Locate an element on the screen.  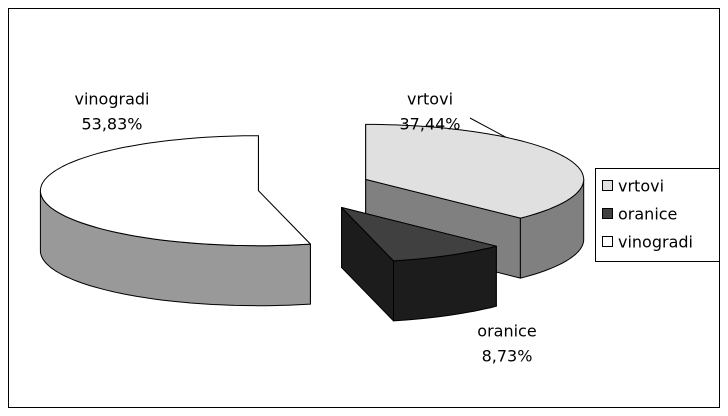
legend is located at coordinates (657, 215).